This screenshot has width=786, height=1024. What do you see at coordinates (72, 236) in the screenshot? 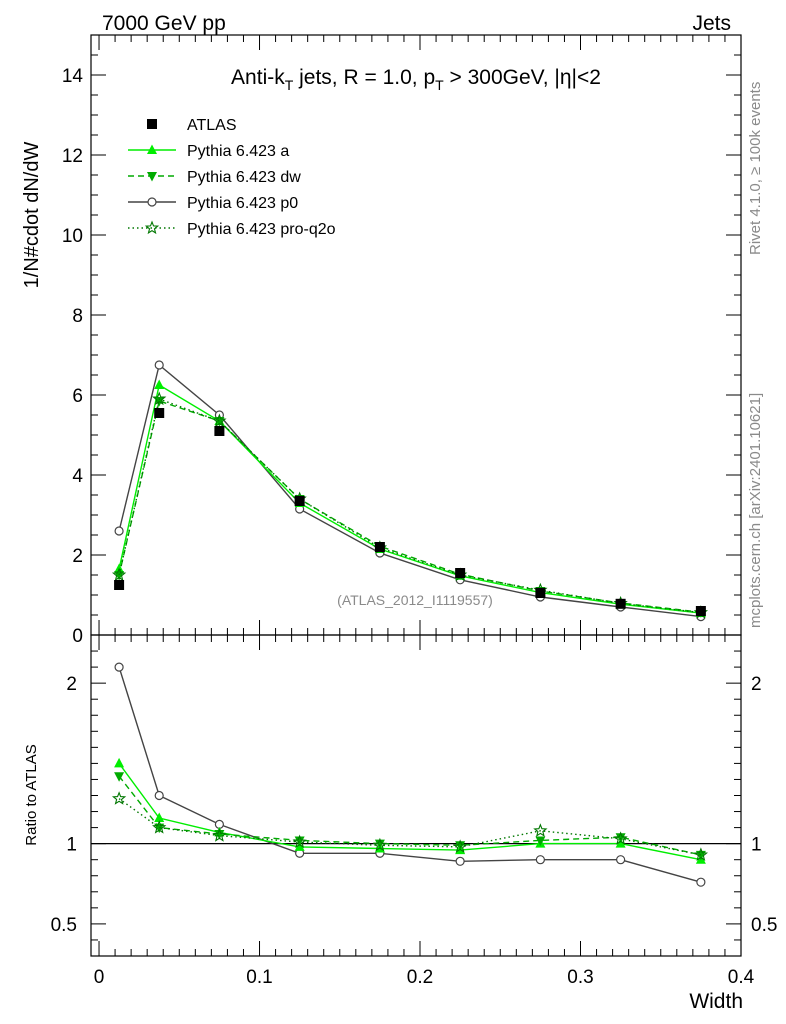
I see `y-tick-label: 10` at bounding box center [72, 236].